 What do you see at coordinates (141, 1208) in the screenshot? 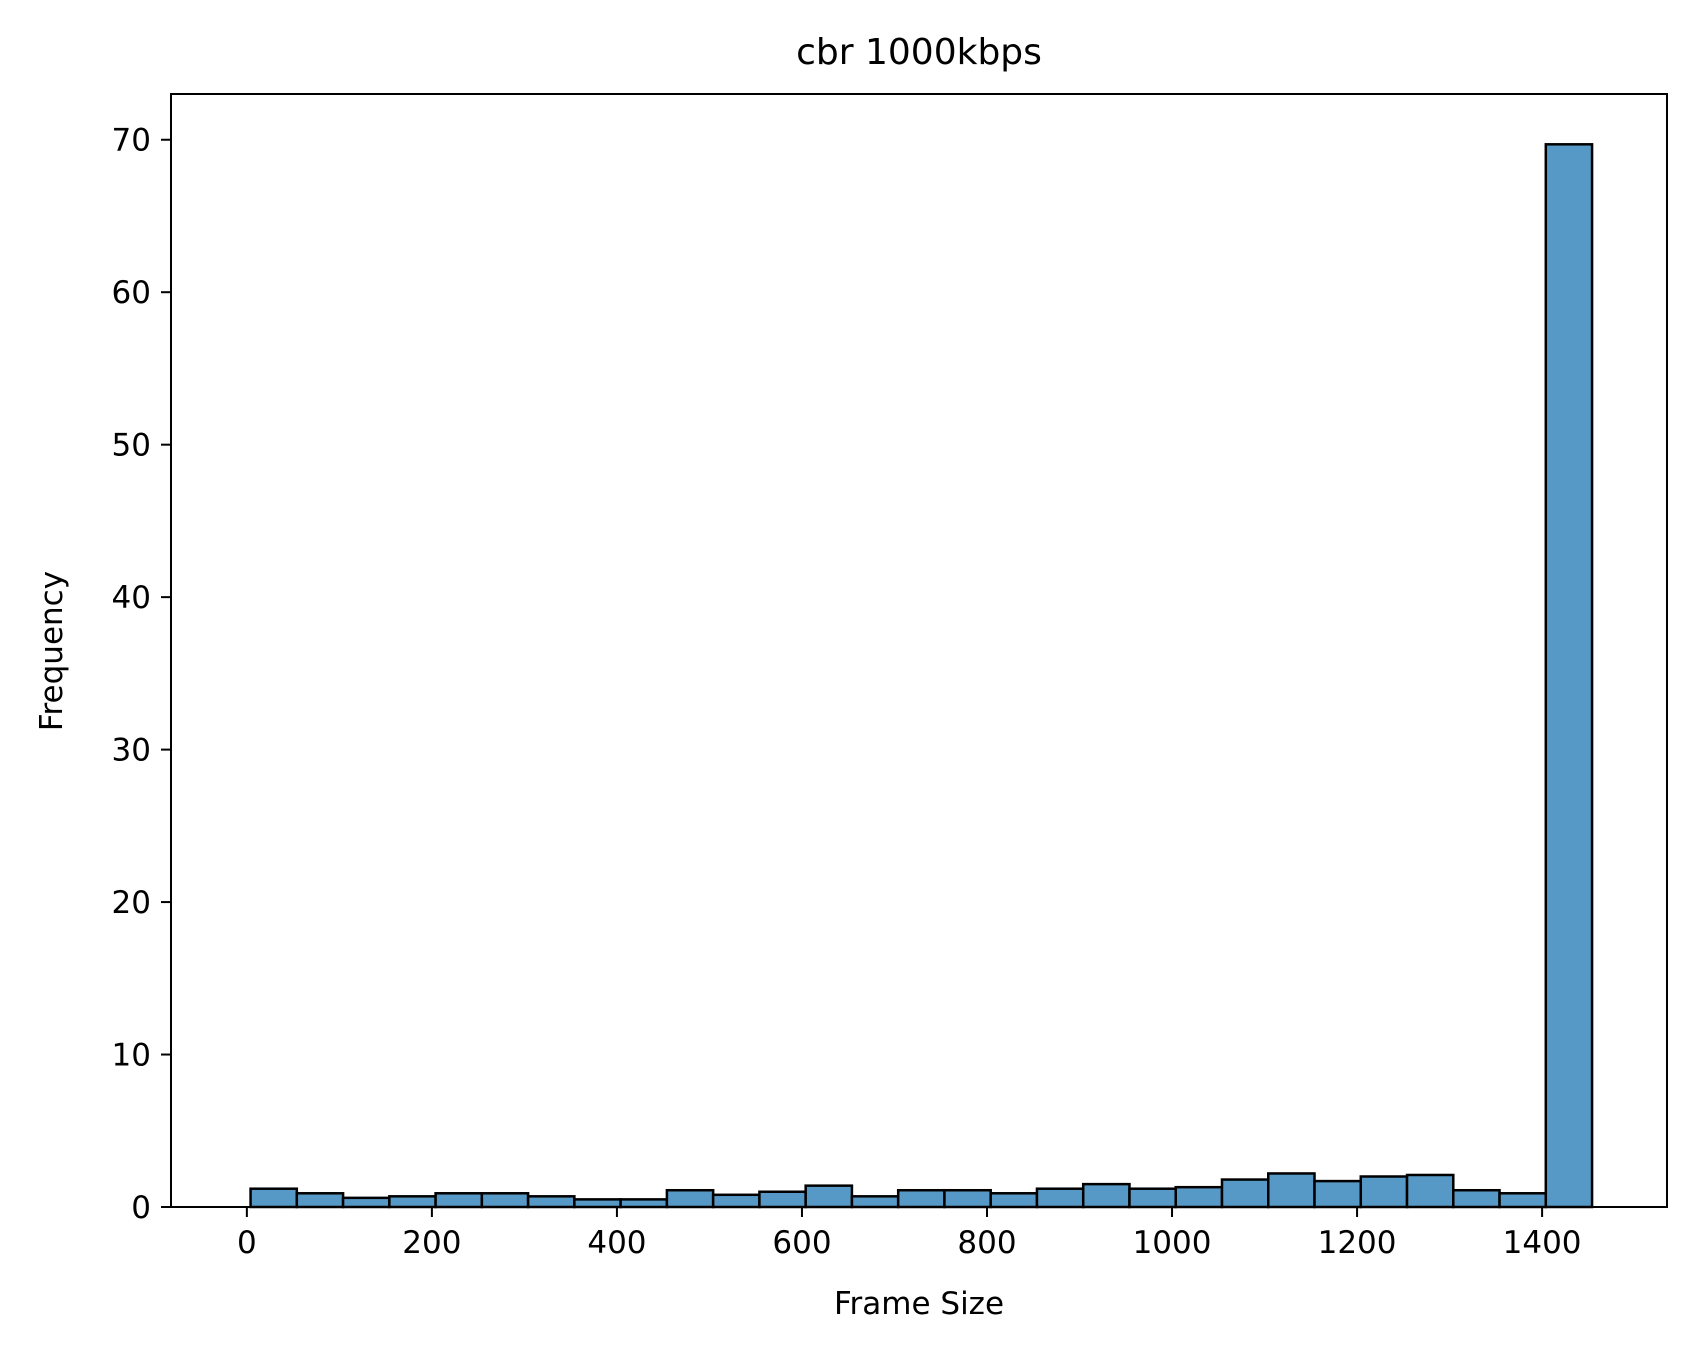
I see `y-tick-label: 0` at bounding box center [141, 1208].